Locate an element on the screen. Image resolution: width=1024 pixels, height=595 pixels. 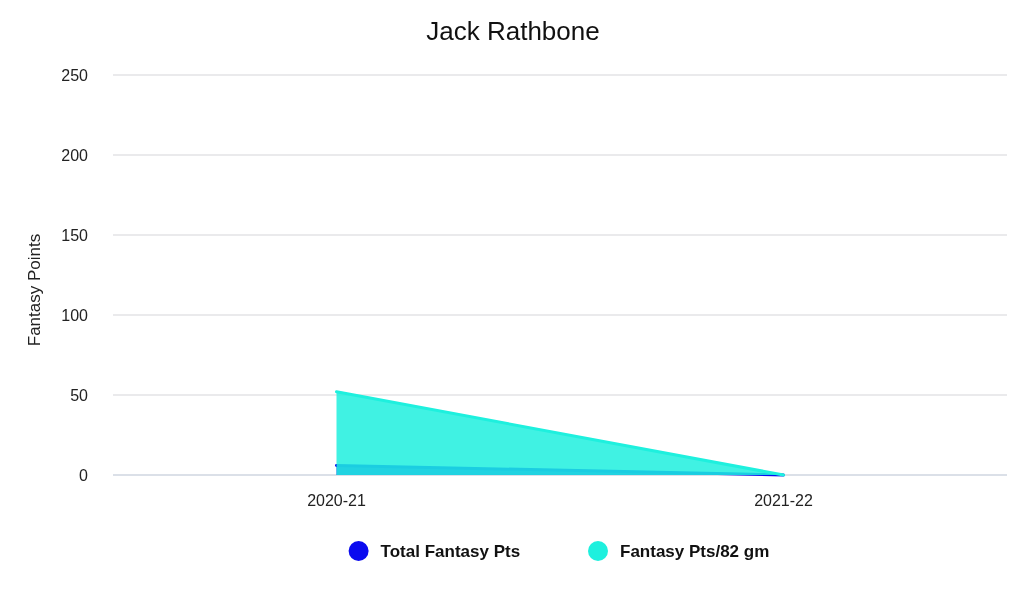
y-tick-label: 50 is located at coordinates (79, 395).